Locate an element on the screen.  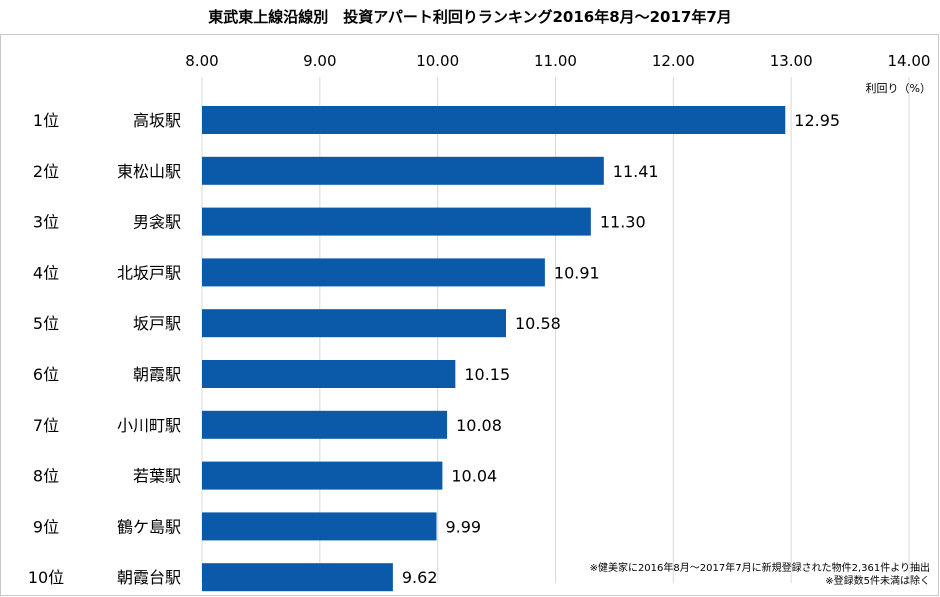
rank-label: 7位 is located at coordinates (46, 425).